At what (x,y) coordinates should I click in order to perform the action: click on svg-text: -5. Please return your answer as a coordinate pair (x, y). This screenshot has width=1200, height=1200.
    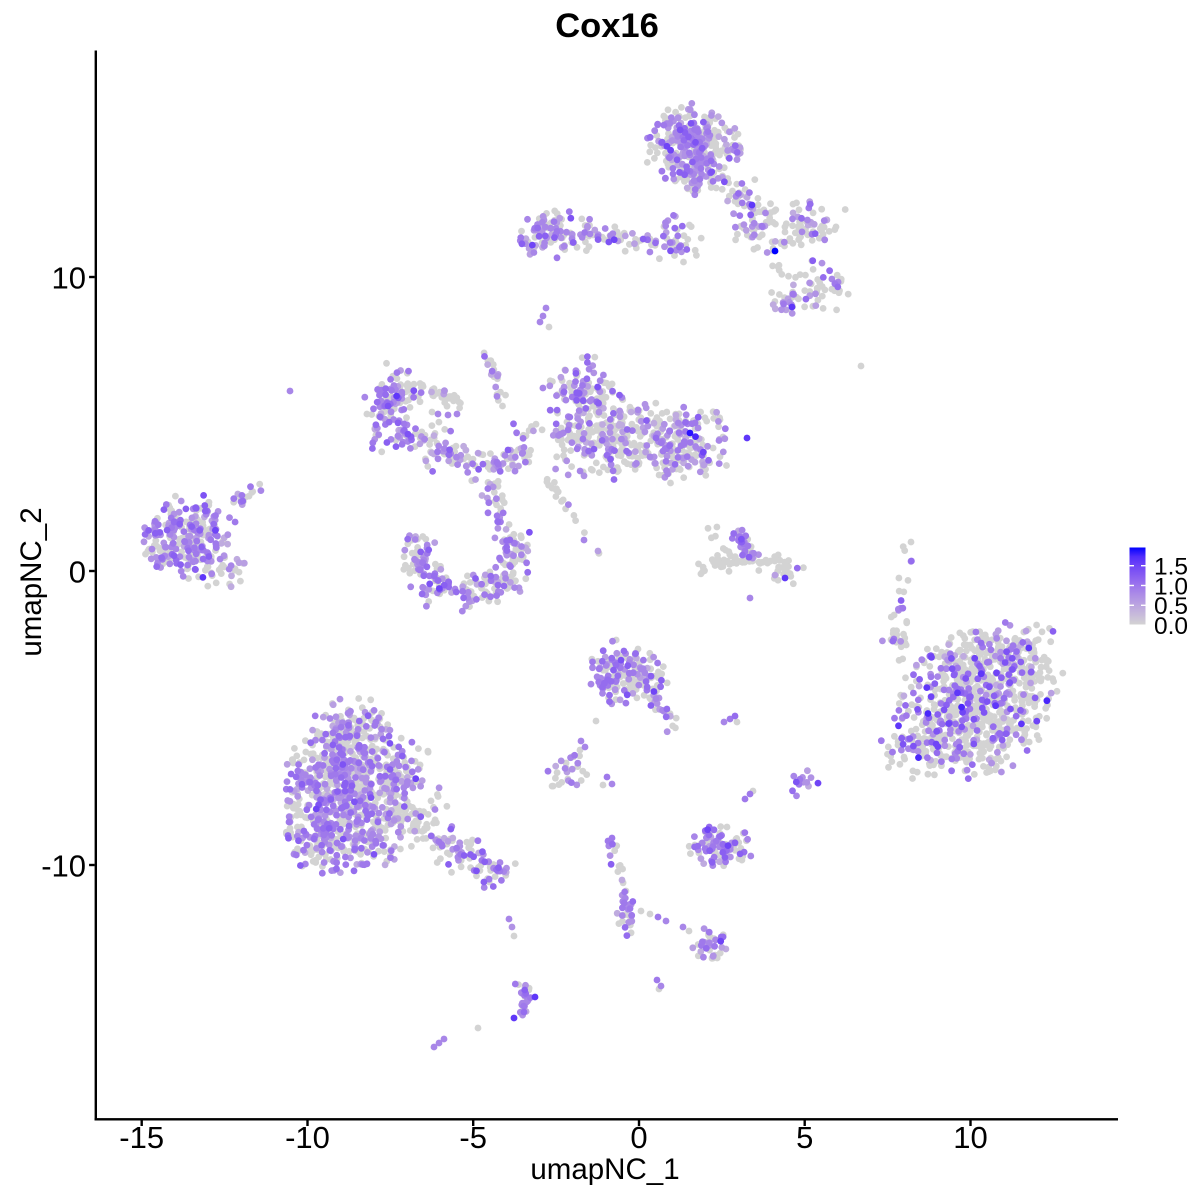
    Looking at the image, I should click on (473, 1137).